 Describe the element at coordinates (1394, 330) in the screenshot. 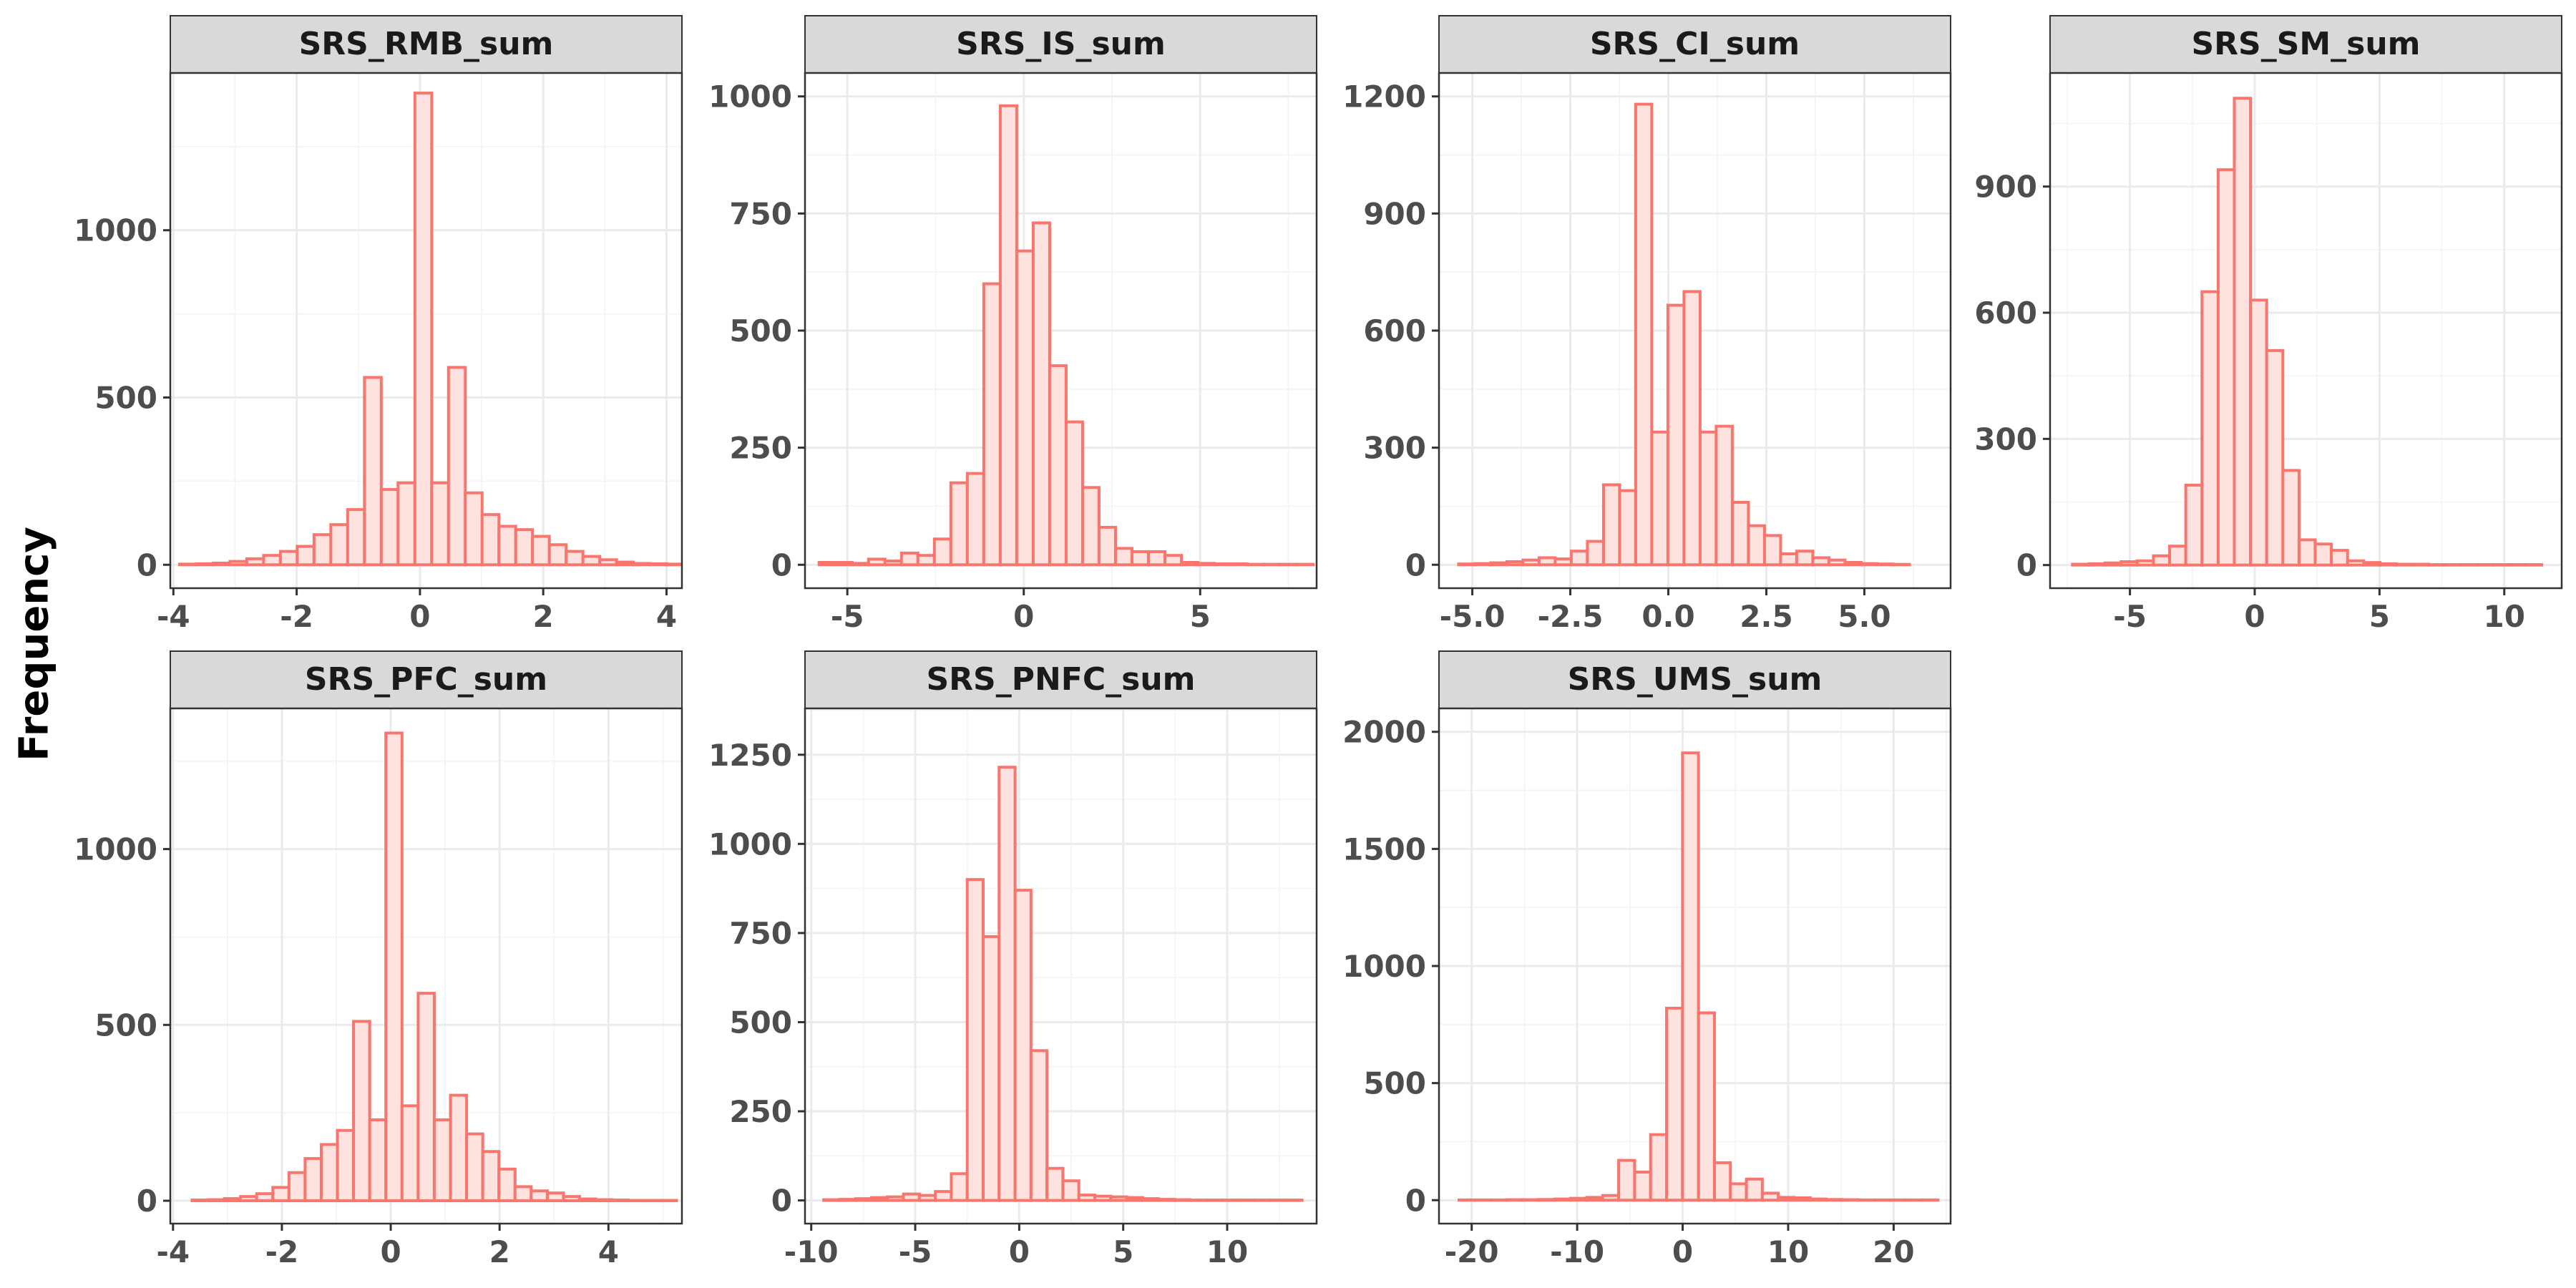

I see `y-tick-label: 600` at that location.